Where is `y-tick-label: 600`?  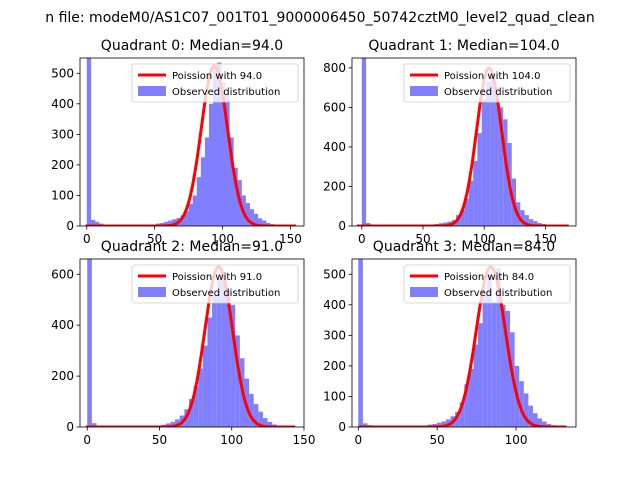 y-tick-label: 600 is located at coordinates (334, 107).